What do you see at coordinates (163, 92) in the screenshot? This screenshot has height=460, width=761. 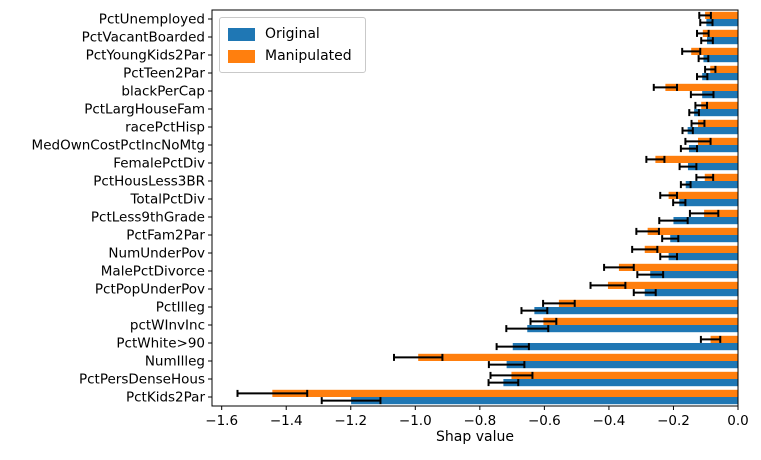 I see `y-tick-label: blackPerCap` at bounding box center [163, 92].